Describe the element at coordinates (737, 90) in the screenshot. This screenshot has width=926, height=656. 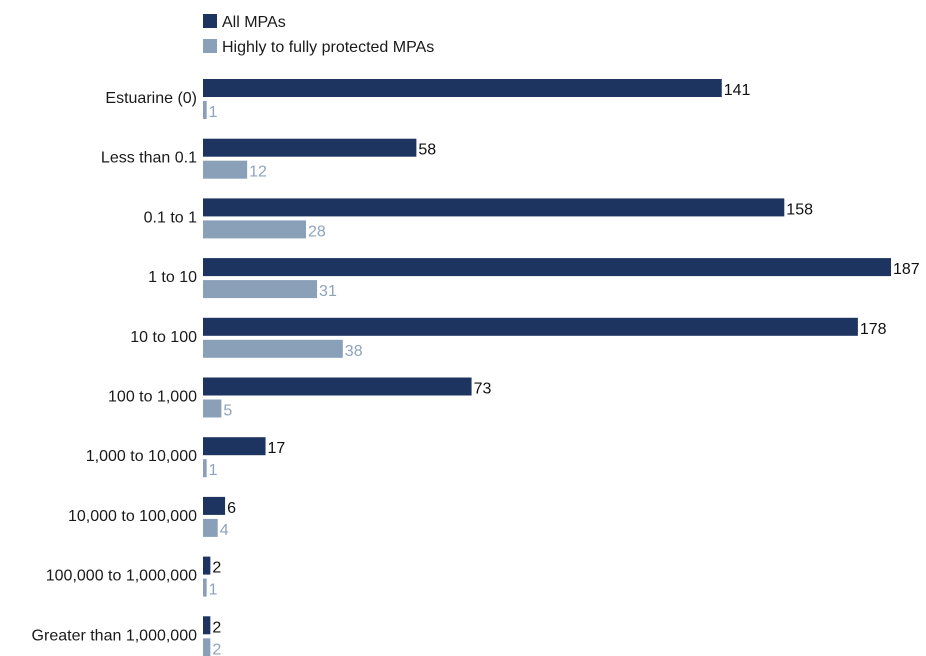
I see `data-label-all-mpas: 141` at that location.